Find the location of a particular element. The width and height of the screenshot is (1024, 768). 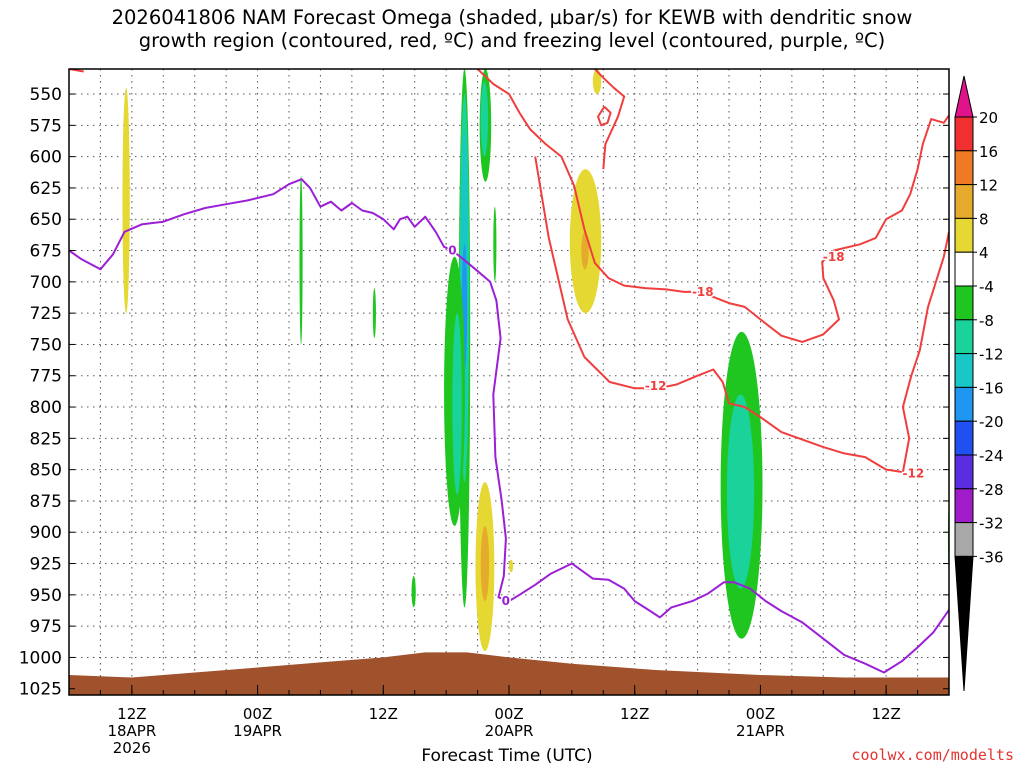

x-tick-label: 19APR is located at coordinates (257, 731).